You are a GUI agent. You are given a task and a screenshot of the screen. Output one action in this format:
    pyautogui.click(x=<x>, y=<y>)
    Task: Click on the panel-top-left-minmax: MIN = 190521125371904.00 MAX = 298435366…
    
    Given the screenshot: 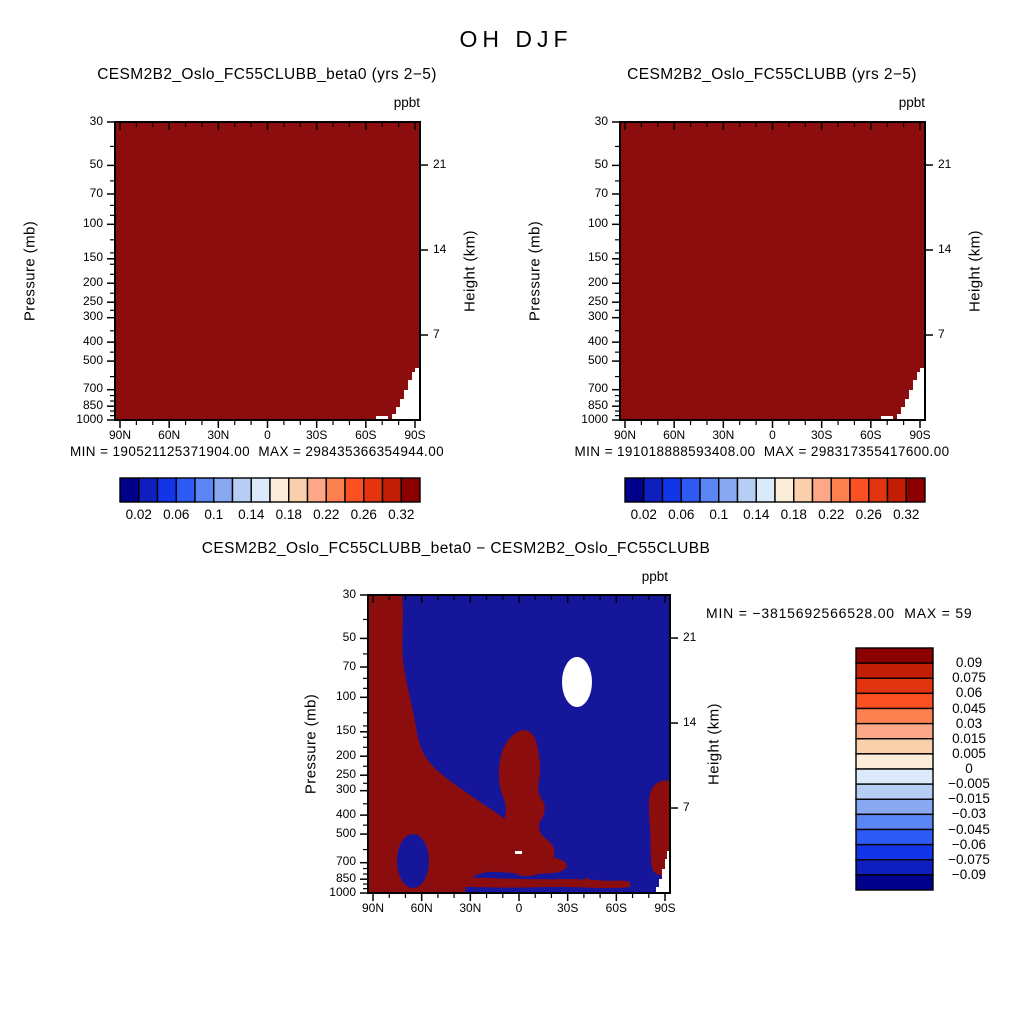 What is the action you would take?
    pyautogui.click(x=257, y=451)
    